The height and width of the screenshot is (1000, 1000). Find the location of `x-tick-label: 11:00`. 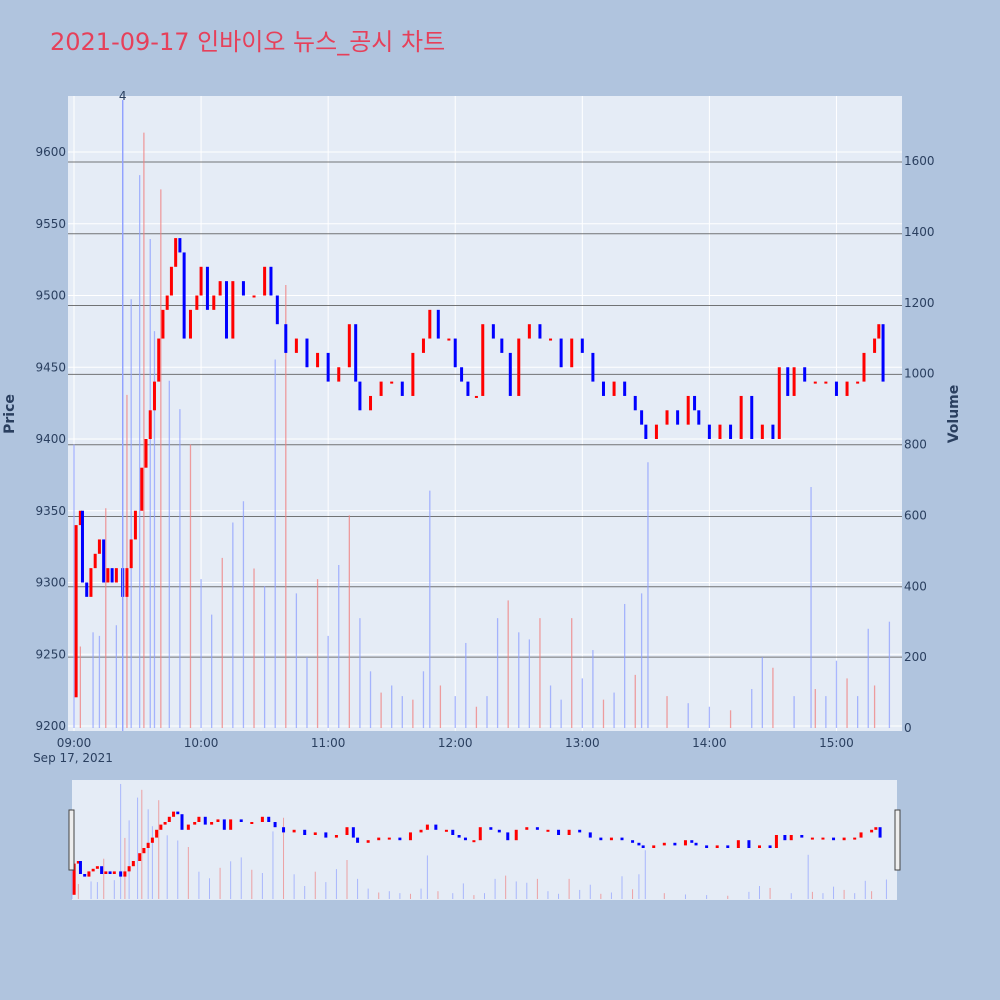

x-tick-label: 11:00 is located at coordinates (328, 743).